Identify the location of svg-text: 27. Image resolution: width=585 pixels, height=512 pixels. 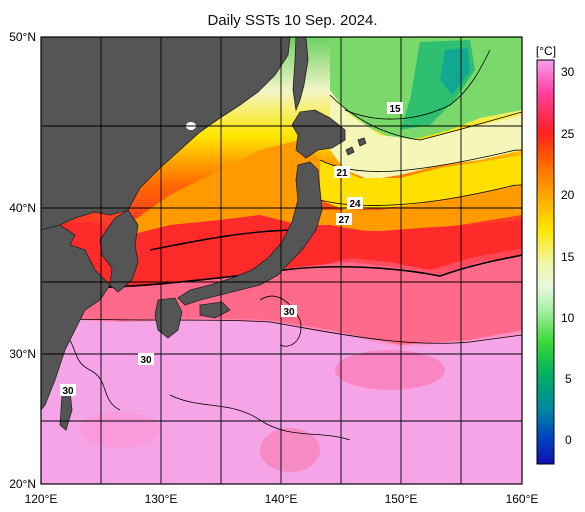
(344, 220).